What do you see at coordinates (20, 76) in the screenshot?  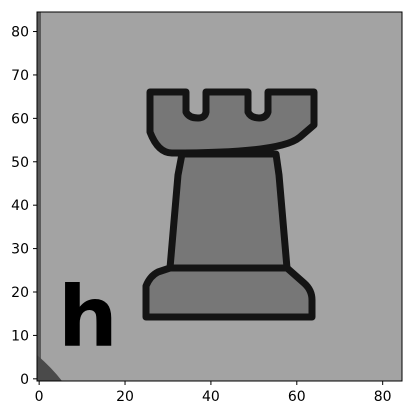 I see `y-tick-label: 70` at bounding box center [20, 76].